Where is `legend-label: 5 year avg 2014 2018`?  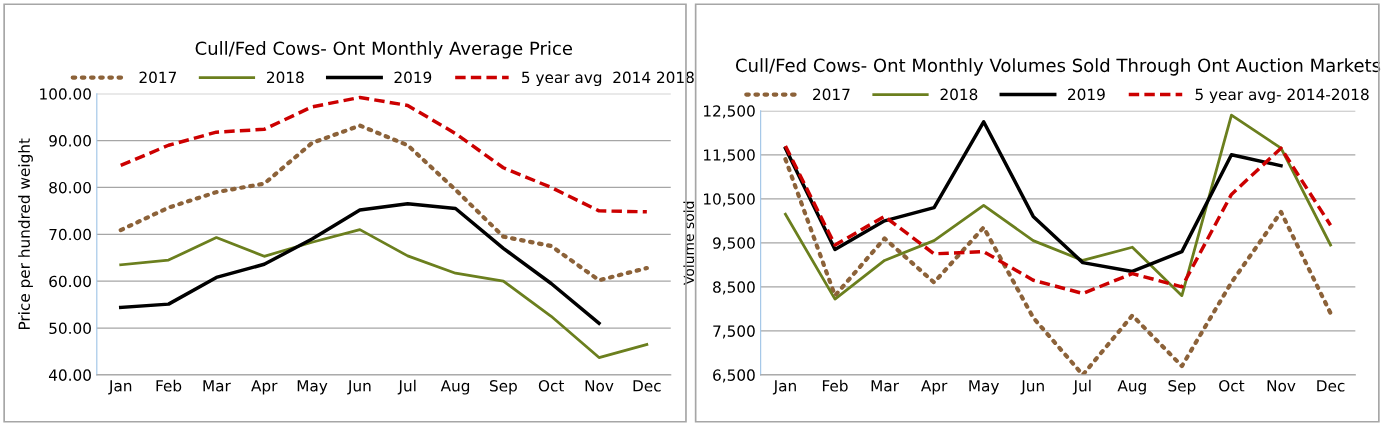 legend-label: 5 year avg 2014 2018 is located at coordinates (608, 79).